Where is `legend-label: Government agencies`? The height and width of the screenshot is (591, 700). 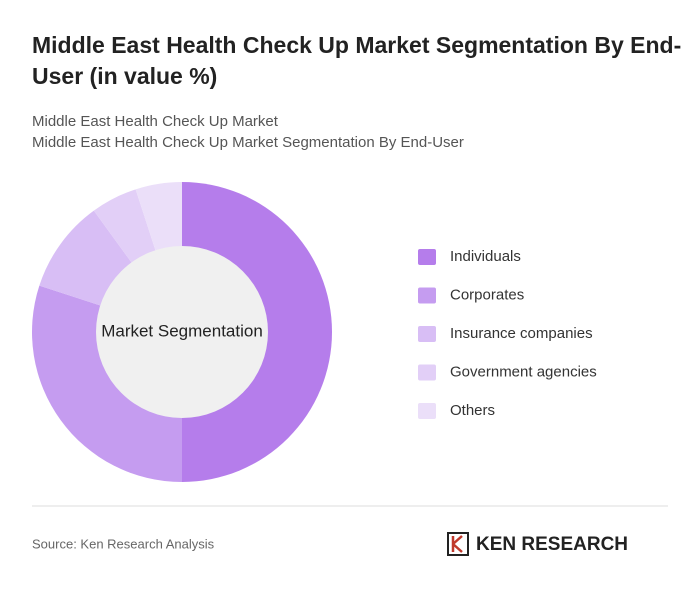 legend-label: Government agencies is located at coordinates (523, 371).